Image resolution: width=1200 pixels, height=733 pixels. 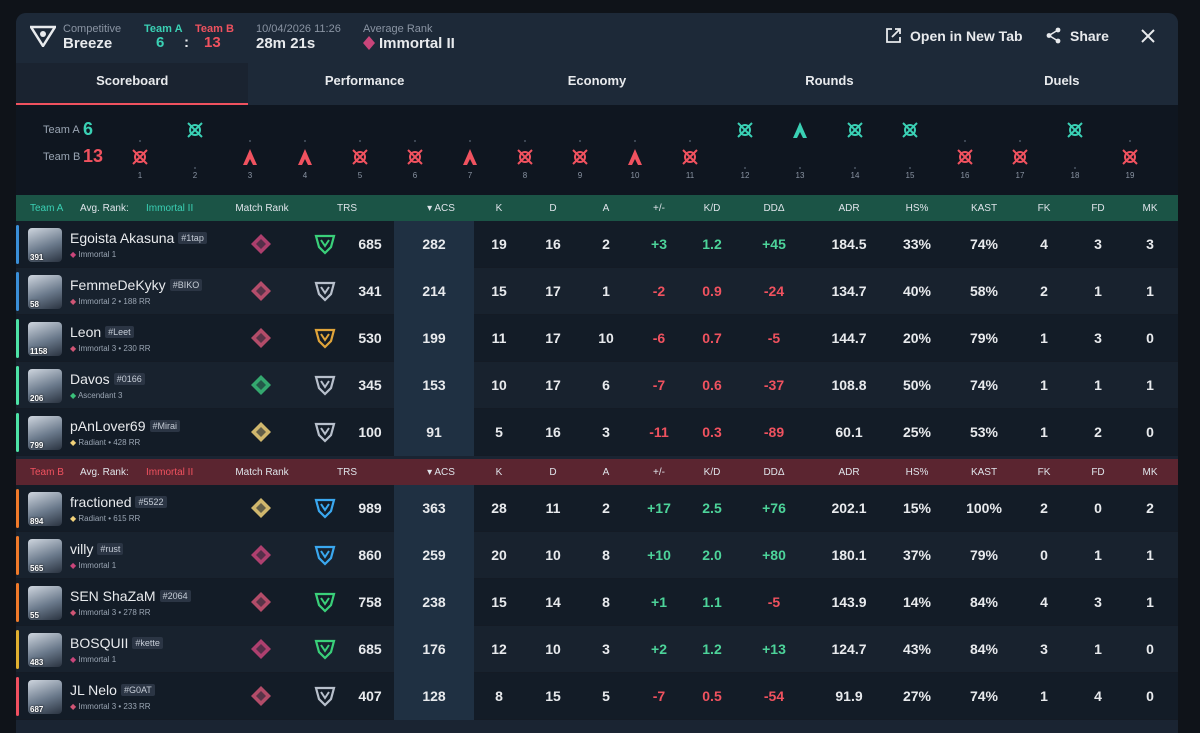 I want to click on team-a-avg-rank: Immortal II, so click(x=170, y=208).